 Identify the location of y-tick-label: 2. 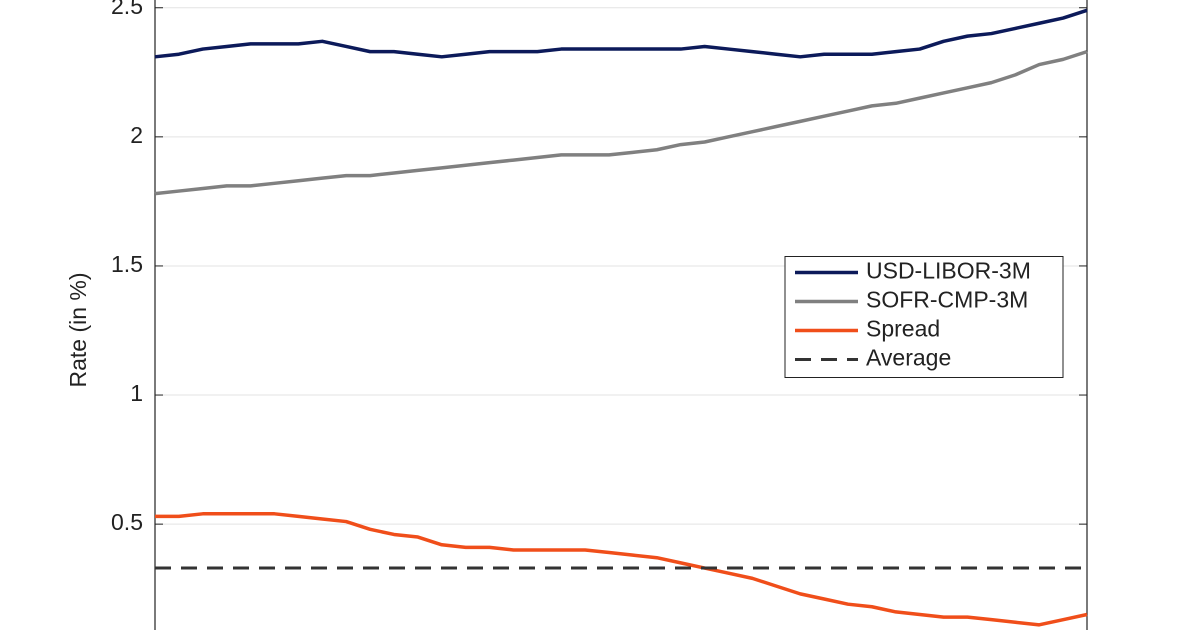
(136, 135).